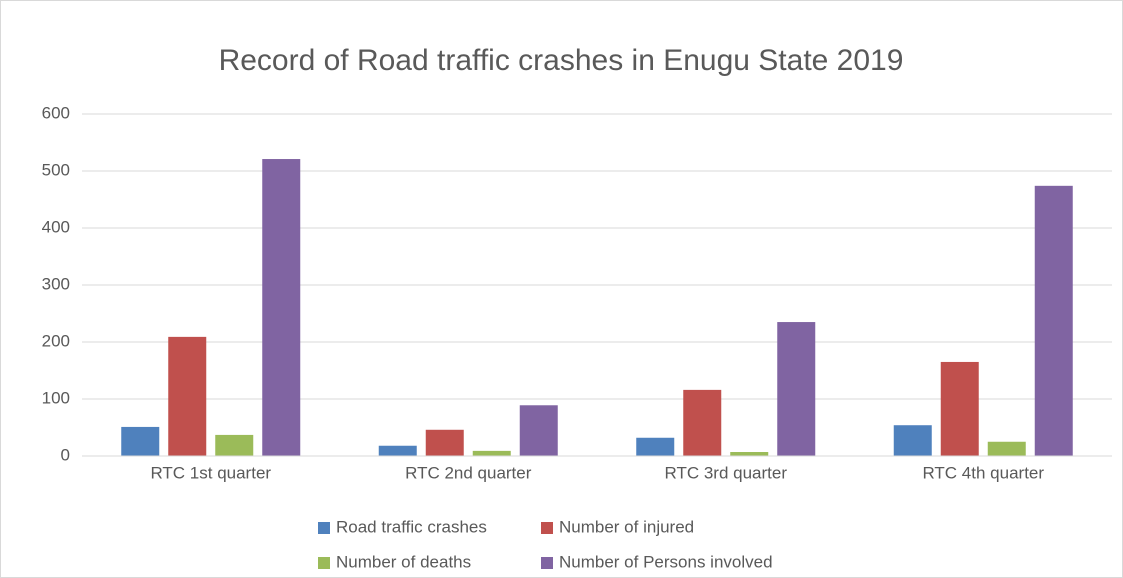 Image resolution: width=1123 pixels, height=578 pixels. Describe the element at coordinates (626, 526) in the screenshot. I see `legend-label: Number of injured` at that location.